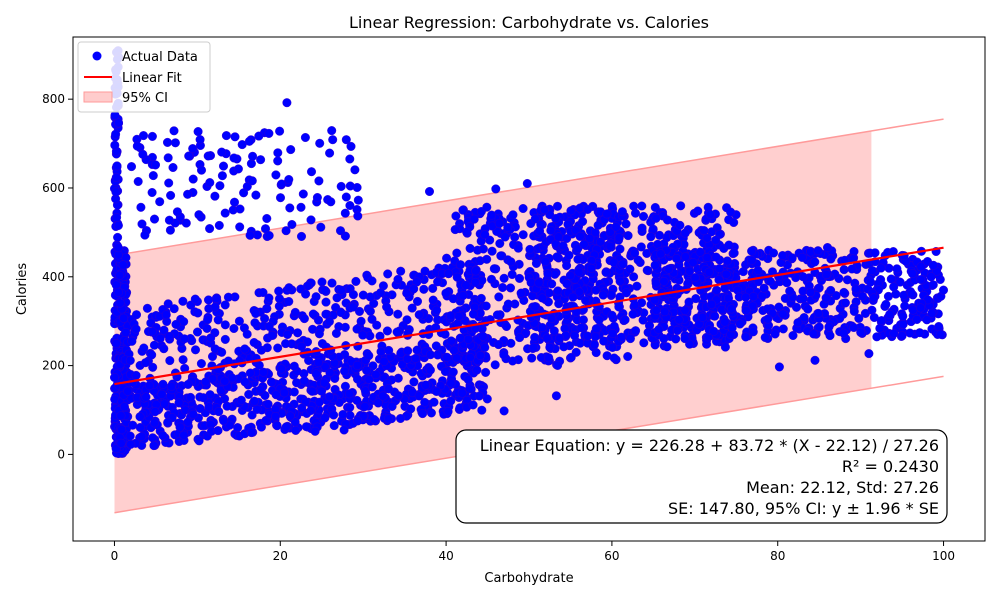 This screenshot has height=600, width=1000. I want to click on y-tick-label: 0, so click(61, 454).